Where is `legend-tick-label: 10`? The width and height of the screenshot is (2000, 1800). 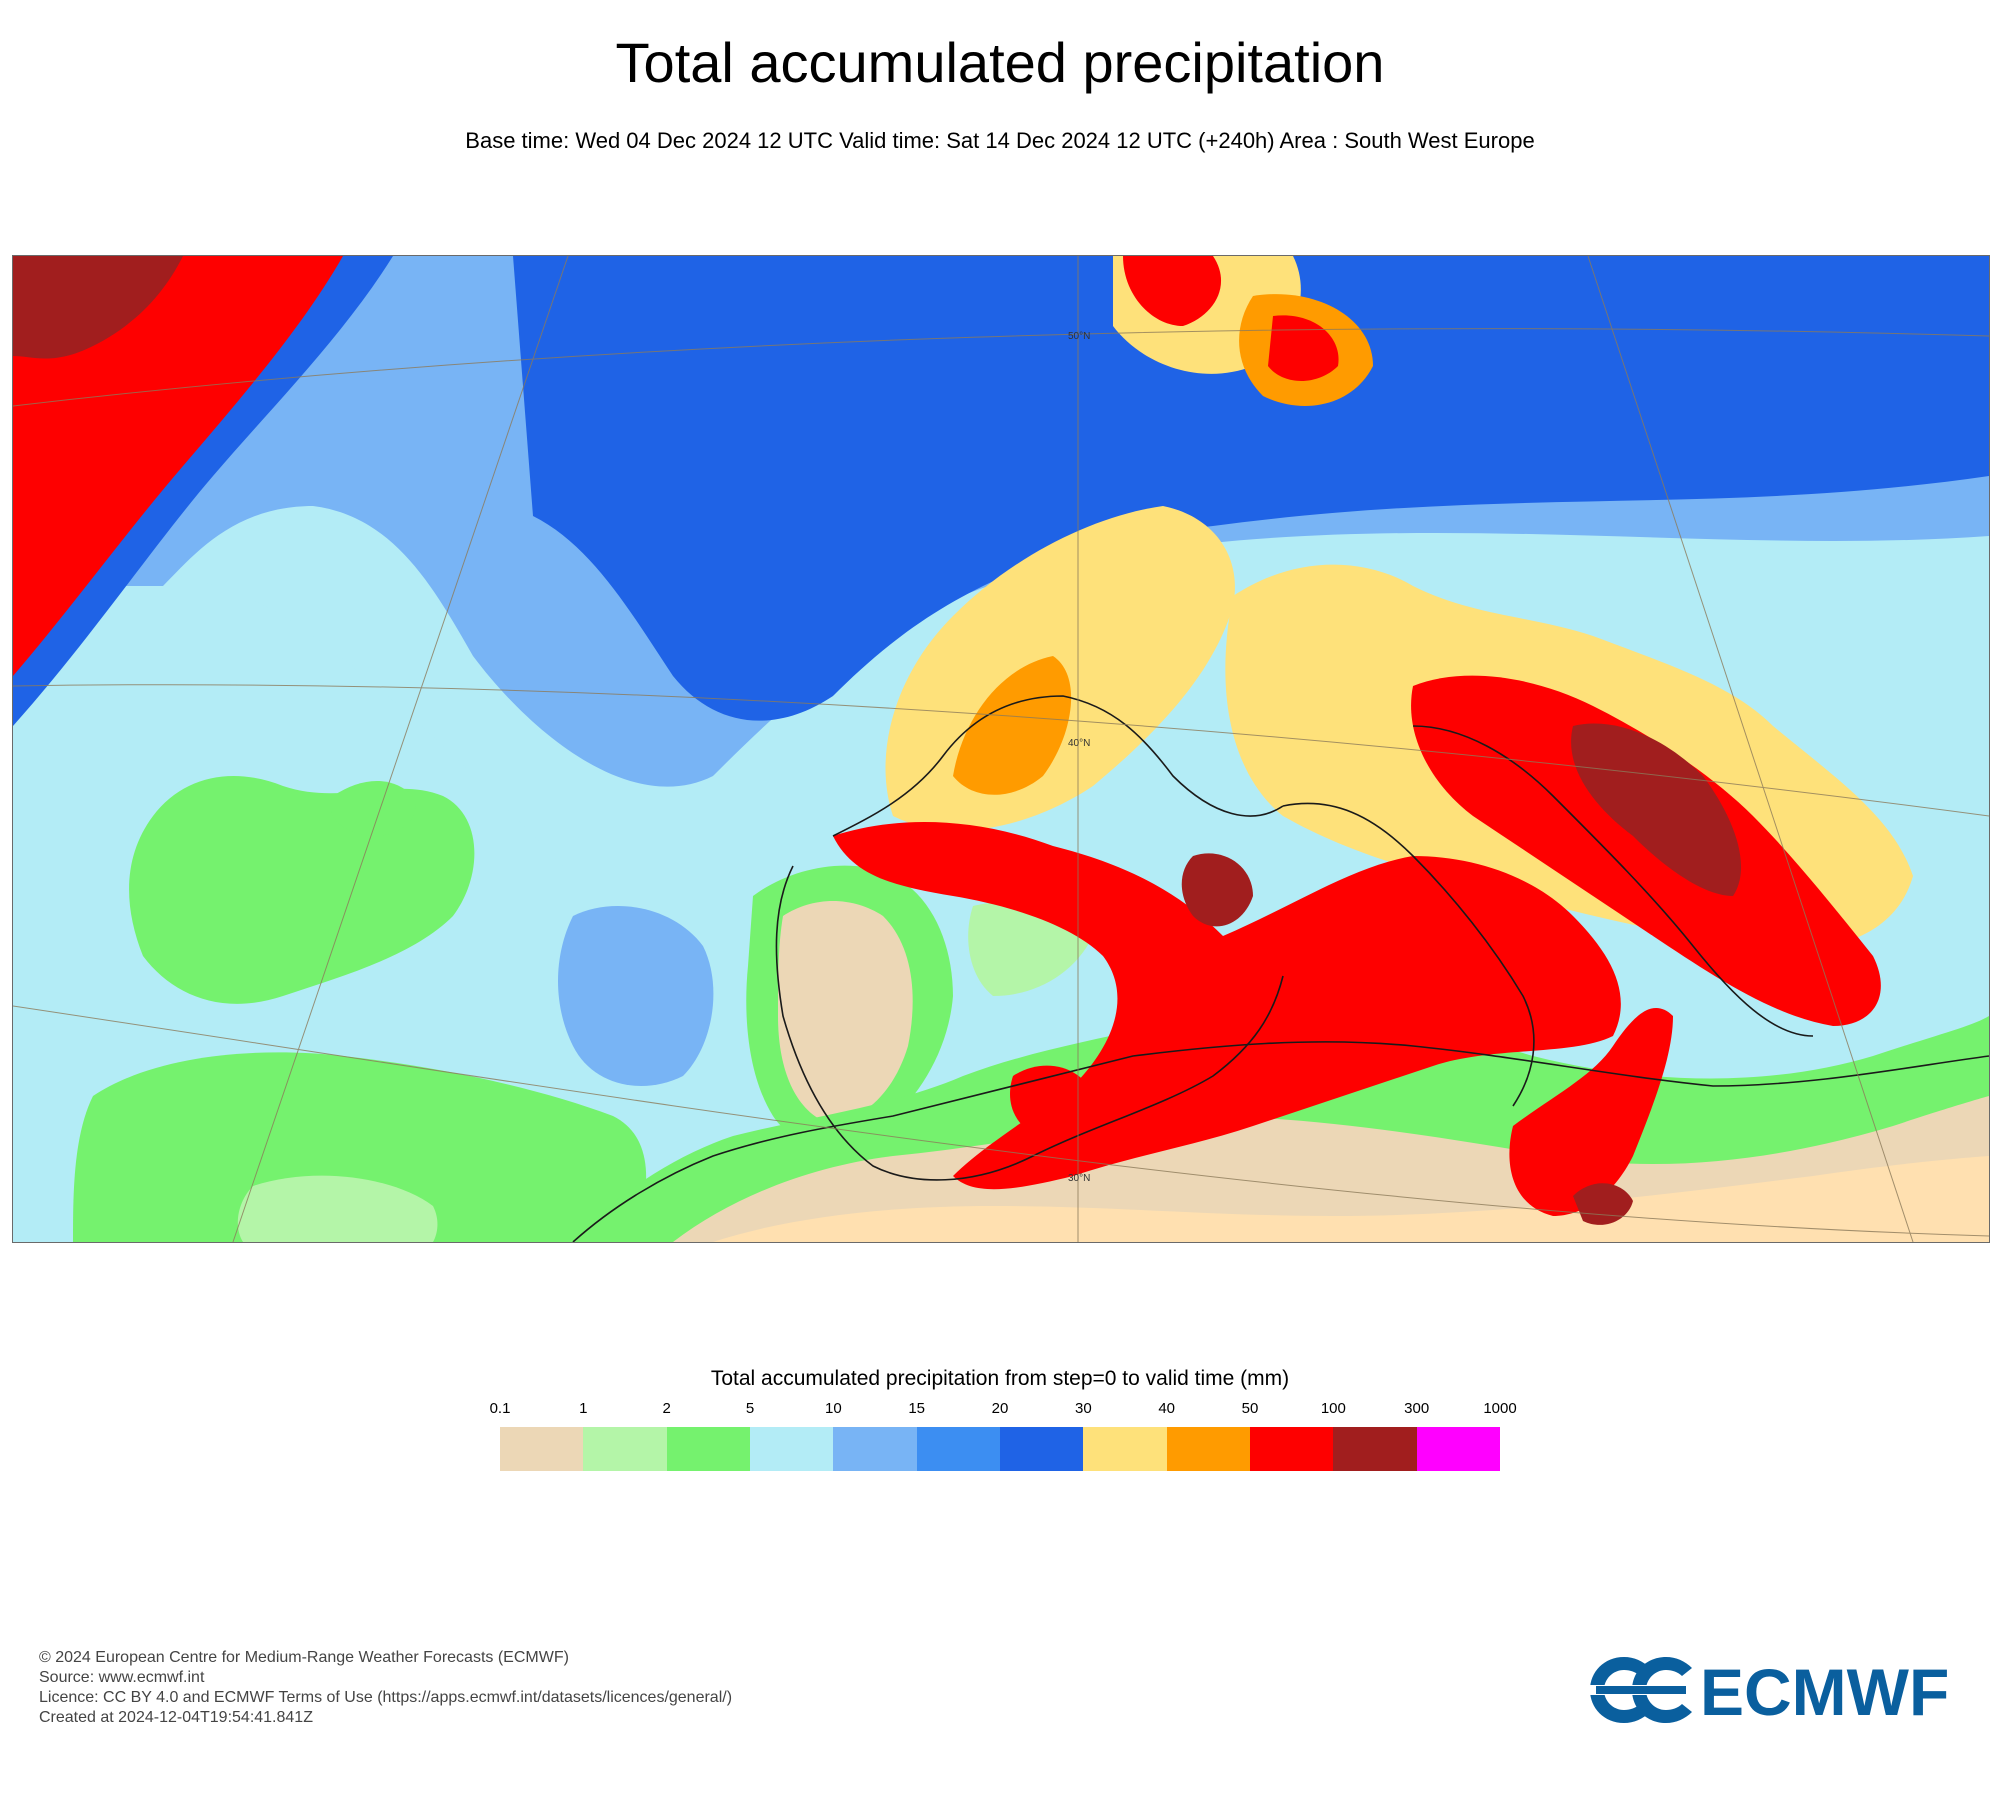 legend-tick-label: 10 is located at coordinates (833, 1408).